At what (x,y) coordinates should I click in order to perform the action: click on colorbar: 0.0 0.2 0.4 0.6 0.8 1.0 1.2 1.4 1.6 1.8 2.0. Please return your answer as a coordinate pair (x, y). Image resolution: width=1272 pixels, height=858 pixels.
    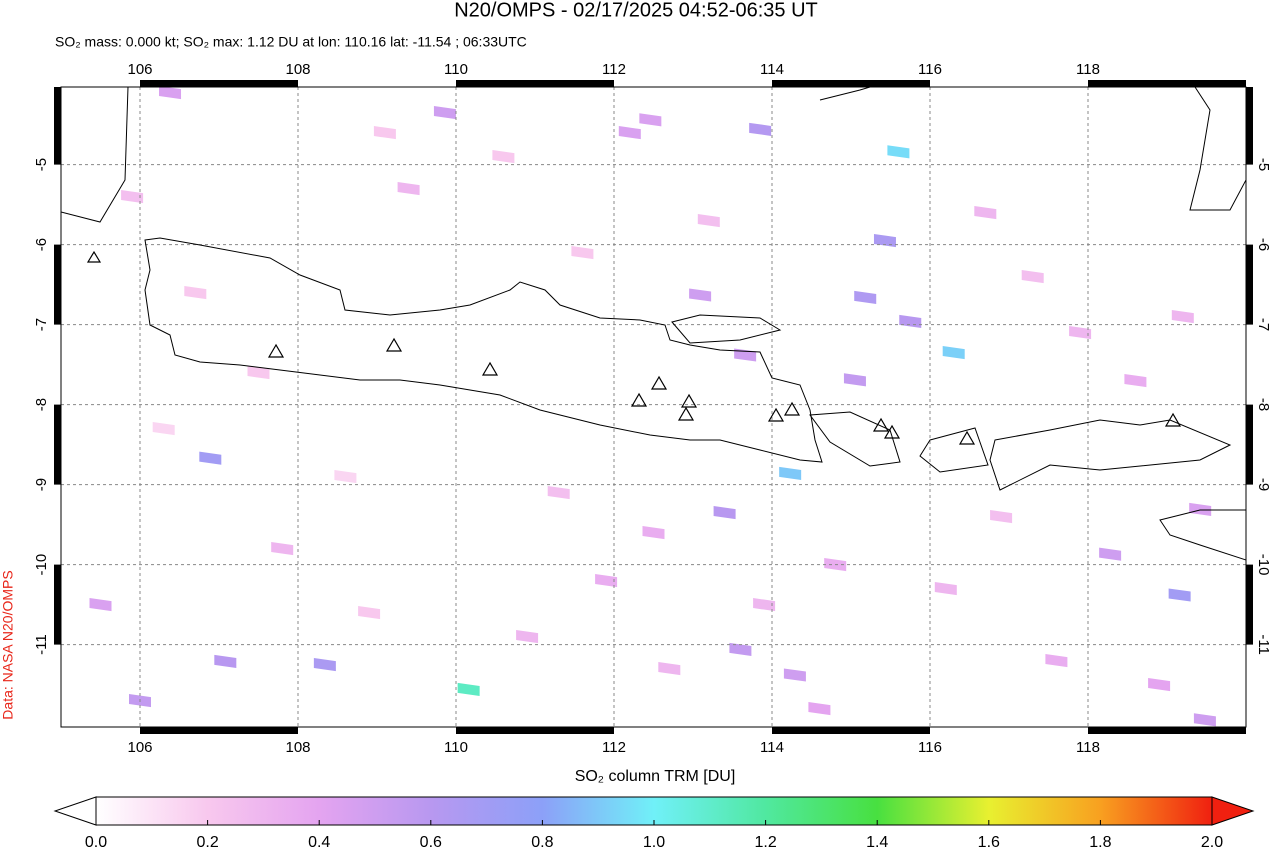
    Looking at the image, I should click on (654, 823).